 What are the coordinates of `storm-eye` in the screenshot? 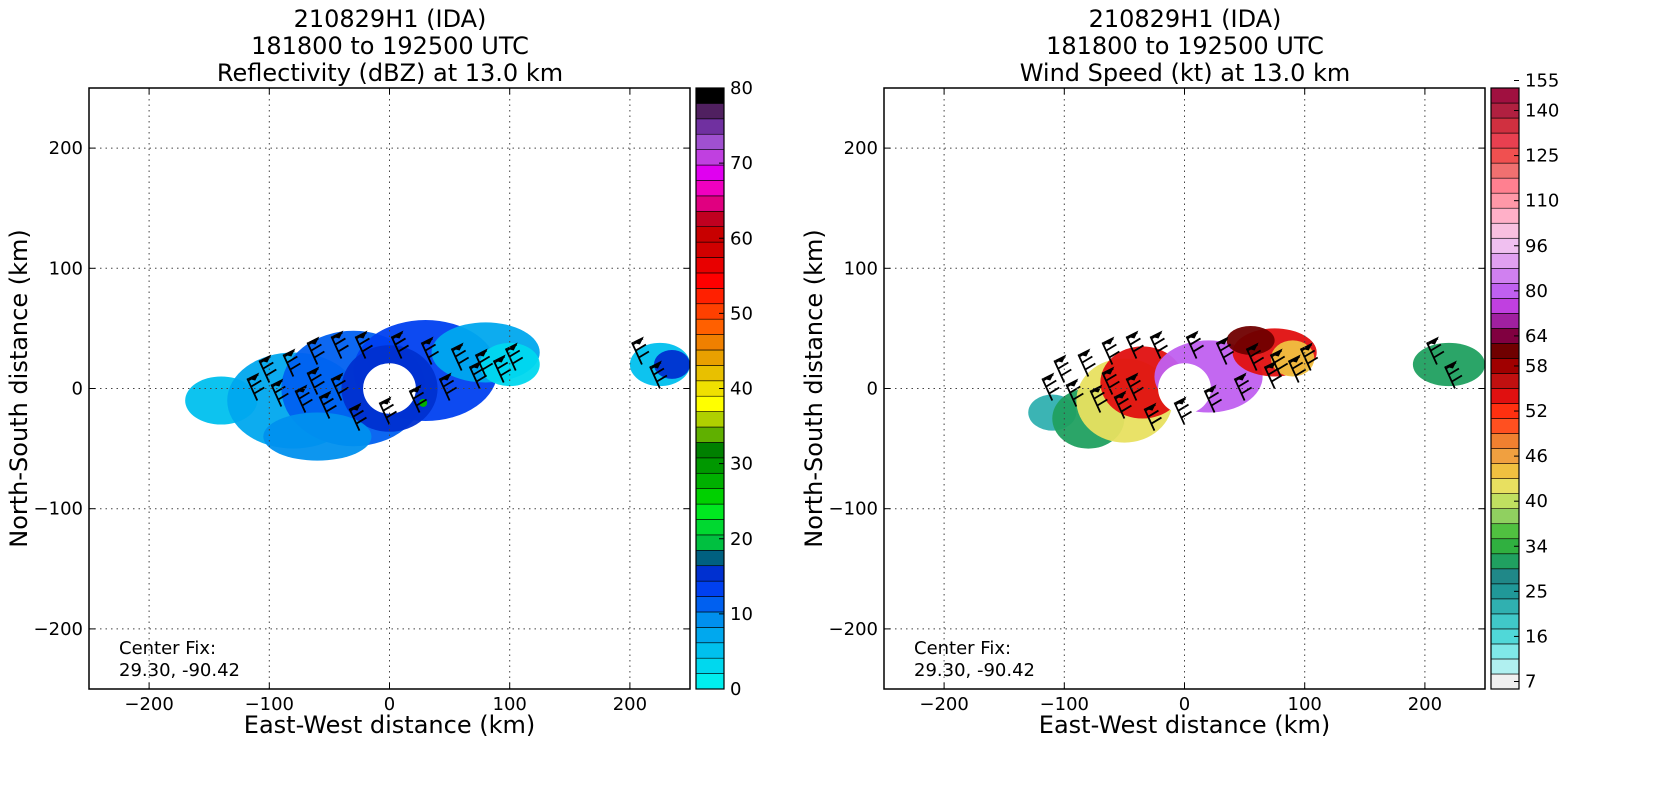 It's located at (389, 388).